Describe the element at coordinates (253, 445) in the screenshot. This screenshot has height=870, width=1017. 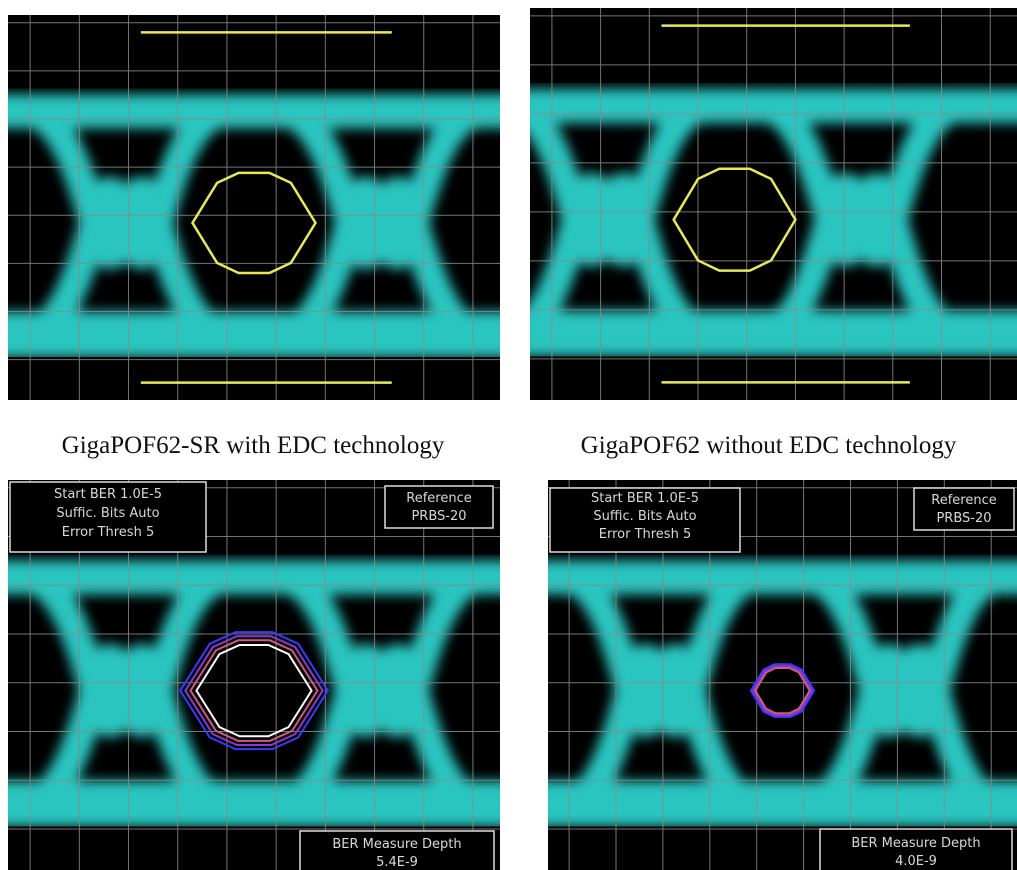
I see `caption: GigaPOF62-SR with EDC technology` at that location.